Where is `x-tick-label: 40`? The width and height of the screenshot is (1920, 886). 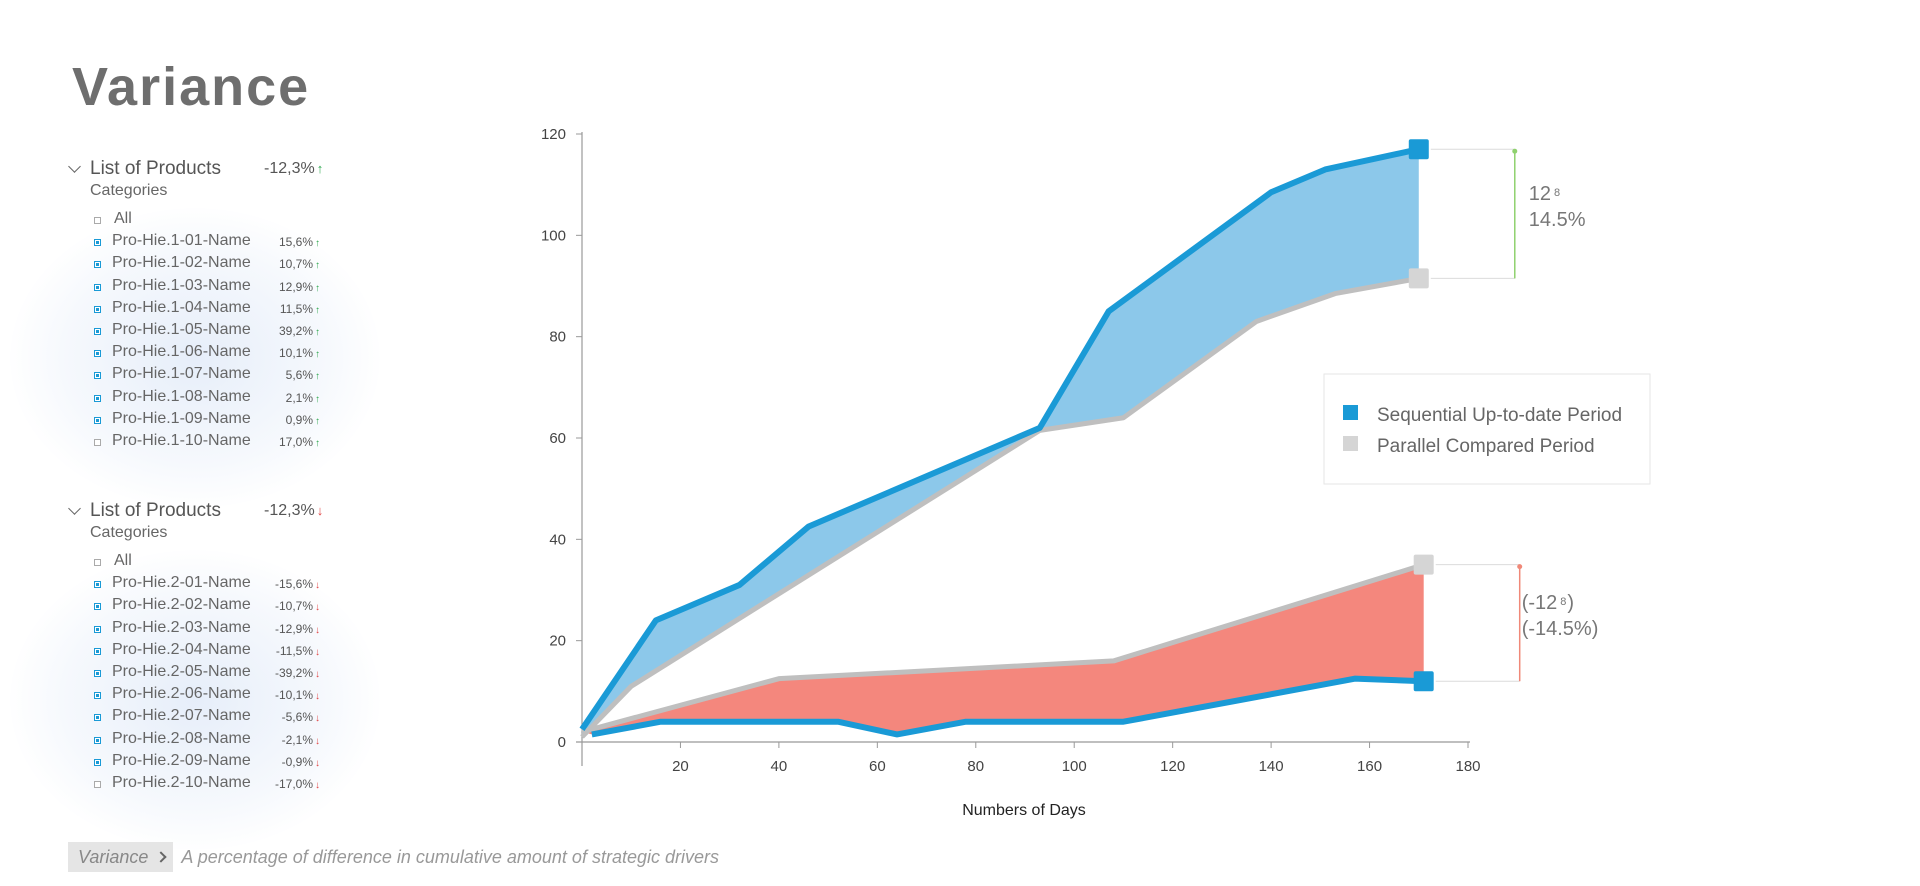
x-tick-label: 40 is located at coordinates (779, 766).